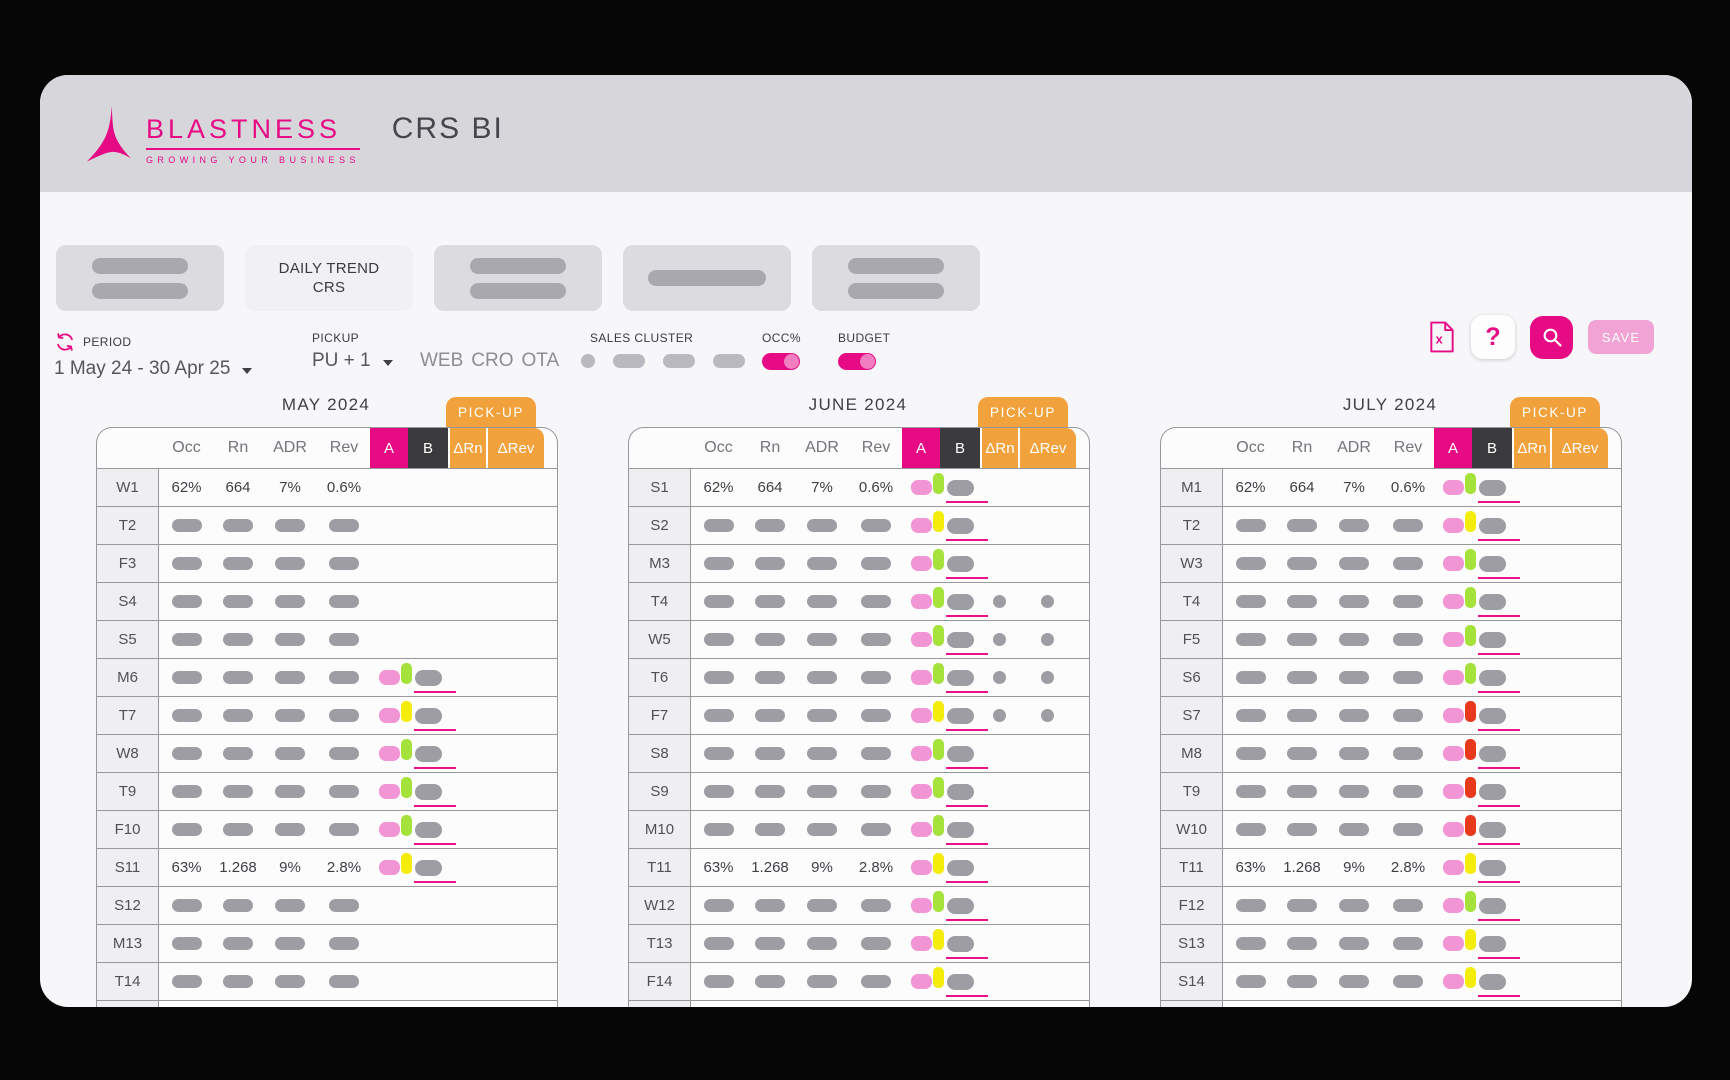 This screenshot has height=1080, width=1730. I want to click on cell-filler, so click(550, 487).